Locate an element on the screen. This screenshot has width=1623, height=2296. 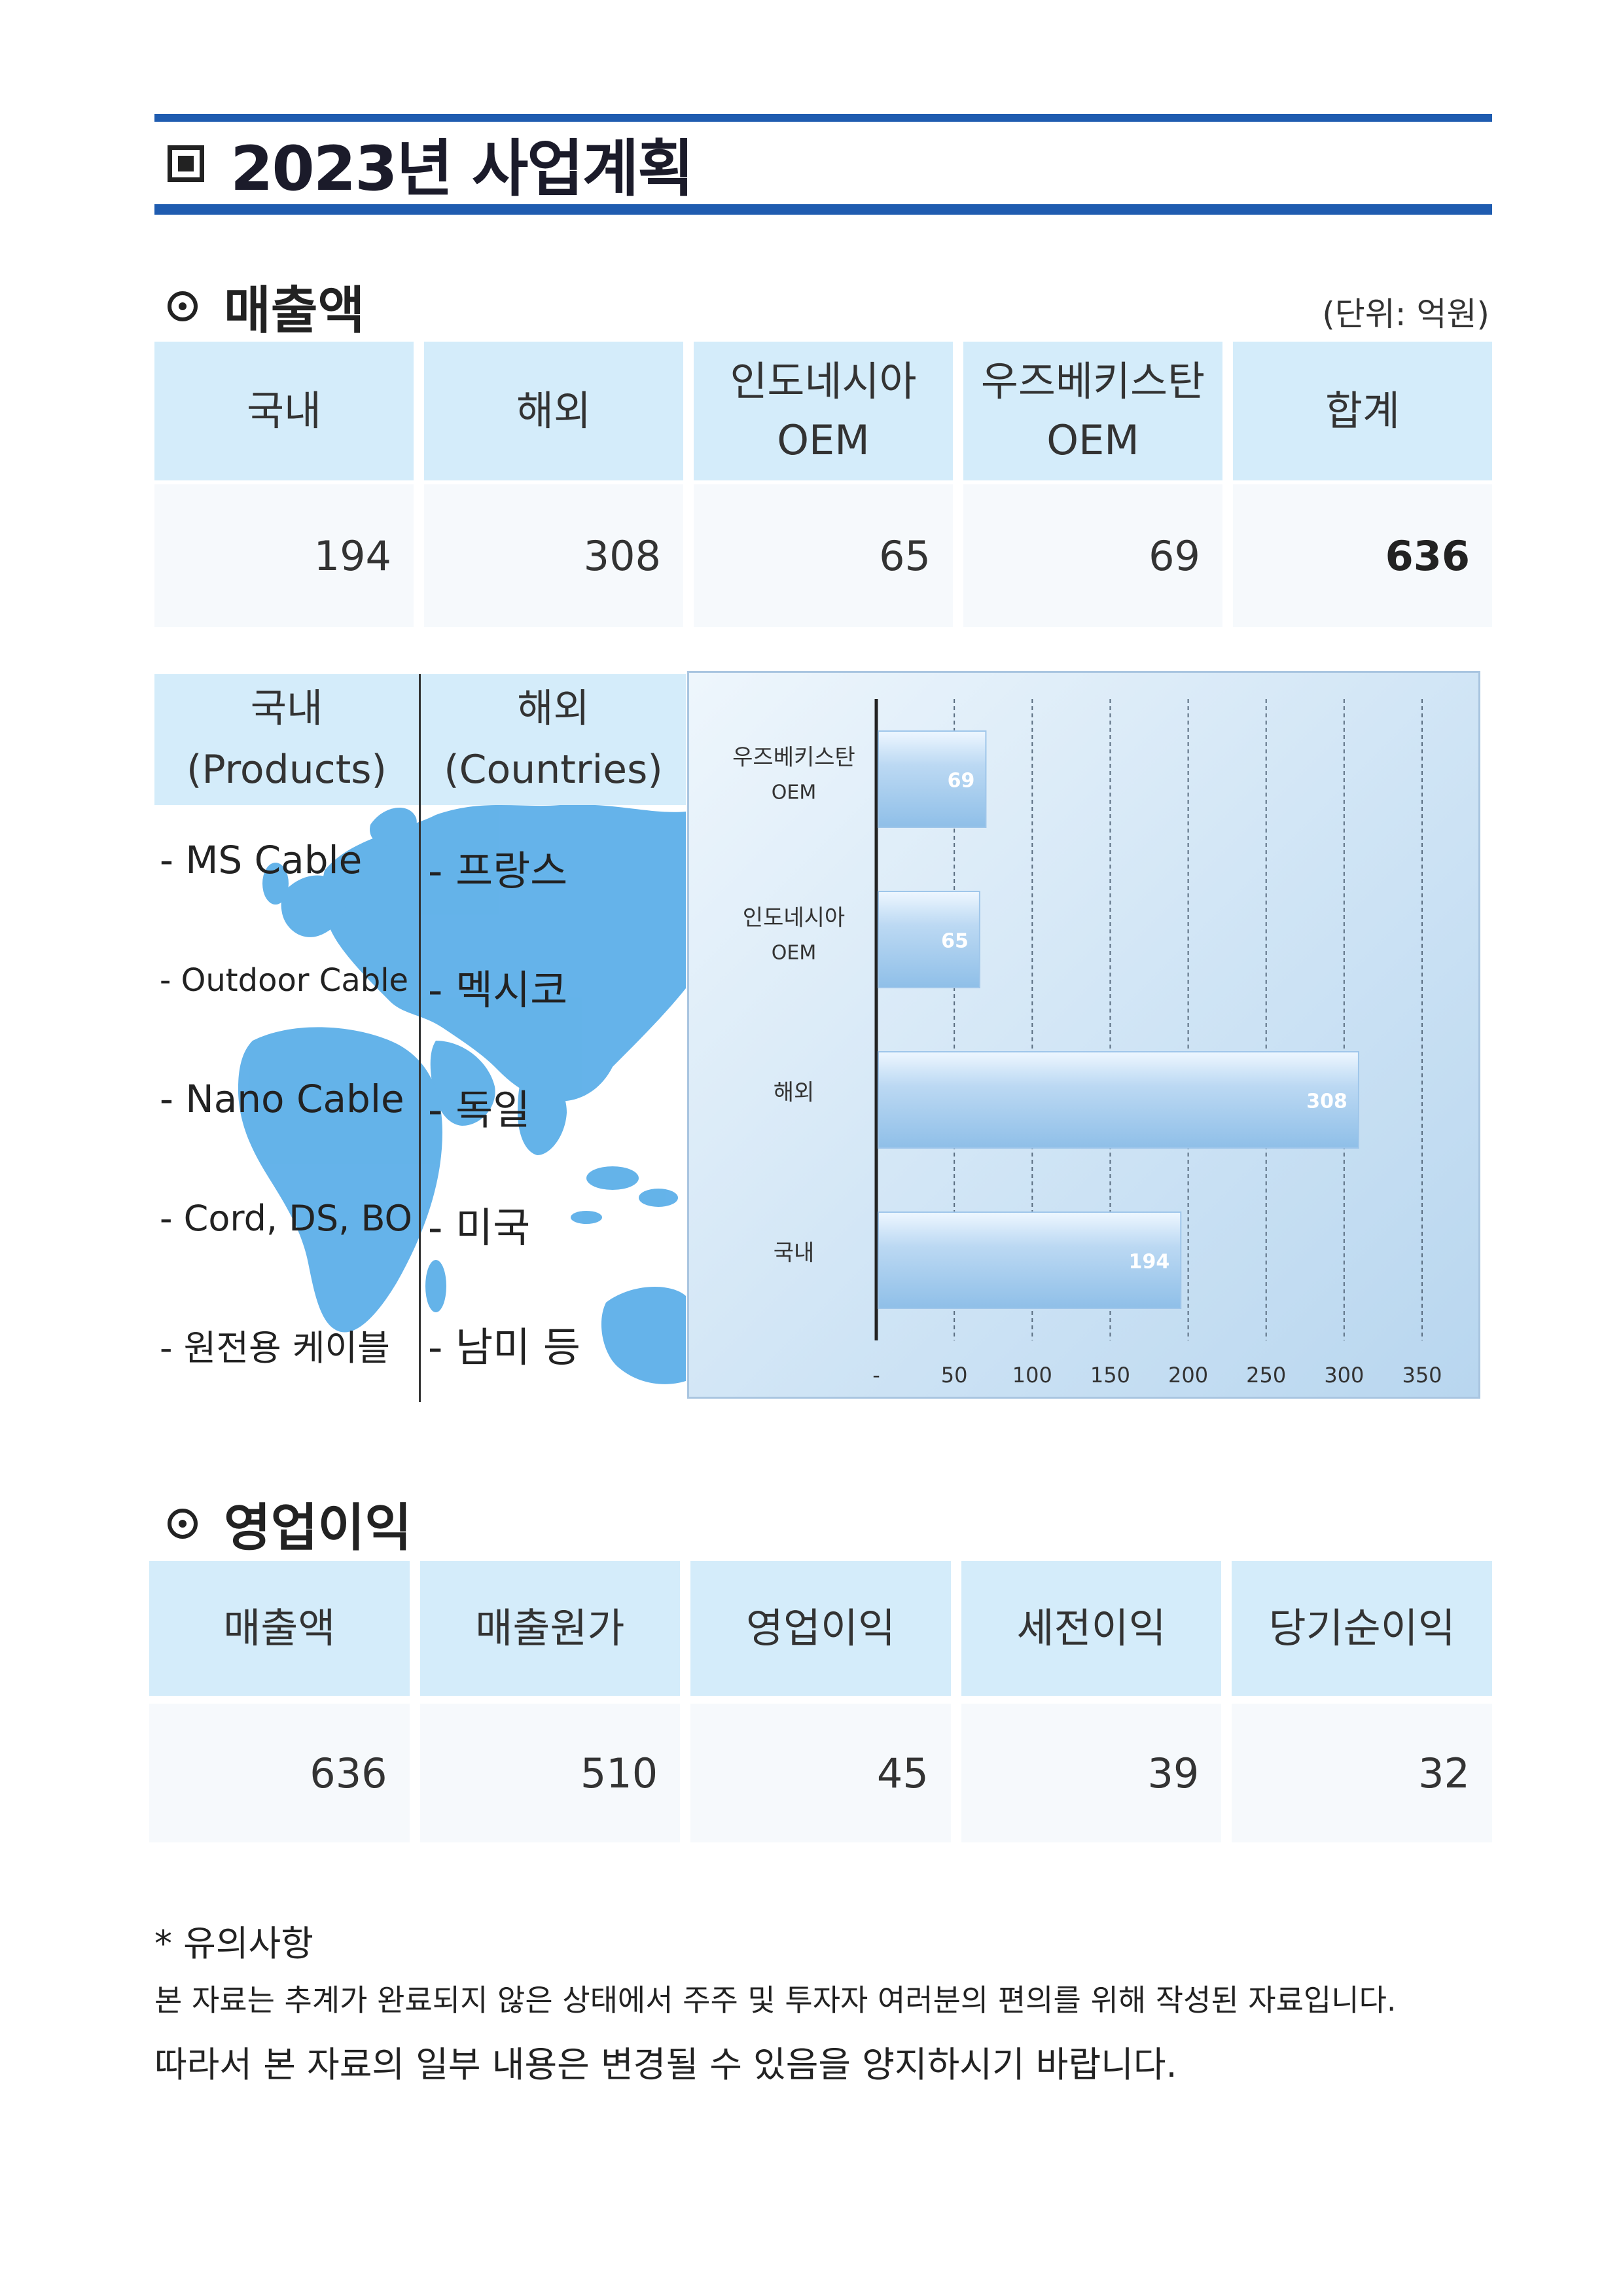
column-divider is located at coordinates (420, 1038).